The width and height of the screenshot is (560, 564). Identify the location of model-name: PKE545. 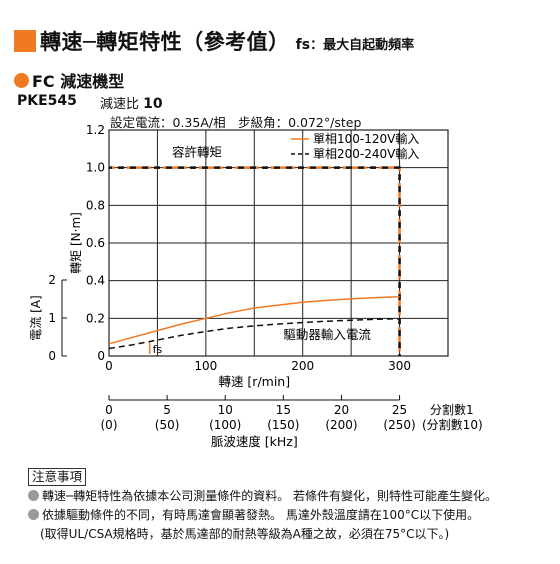
(47, 101).